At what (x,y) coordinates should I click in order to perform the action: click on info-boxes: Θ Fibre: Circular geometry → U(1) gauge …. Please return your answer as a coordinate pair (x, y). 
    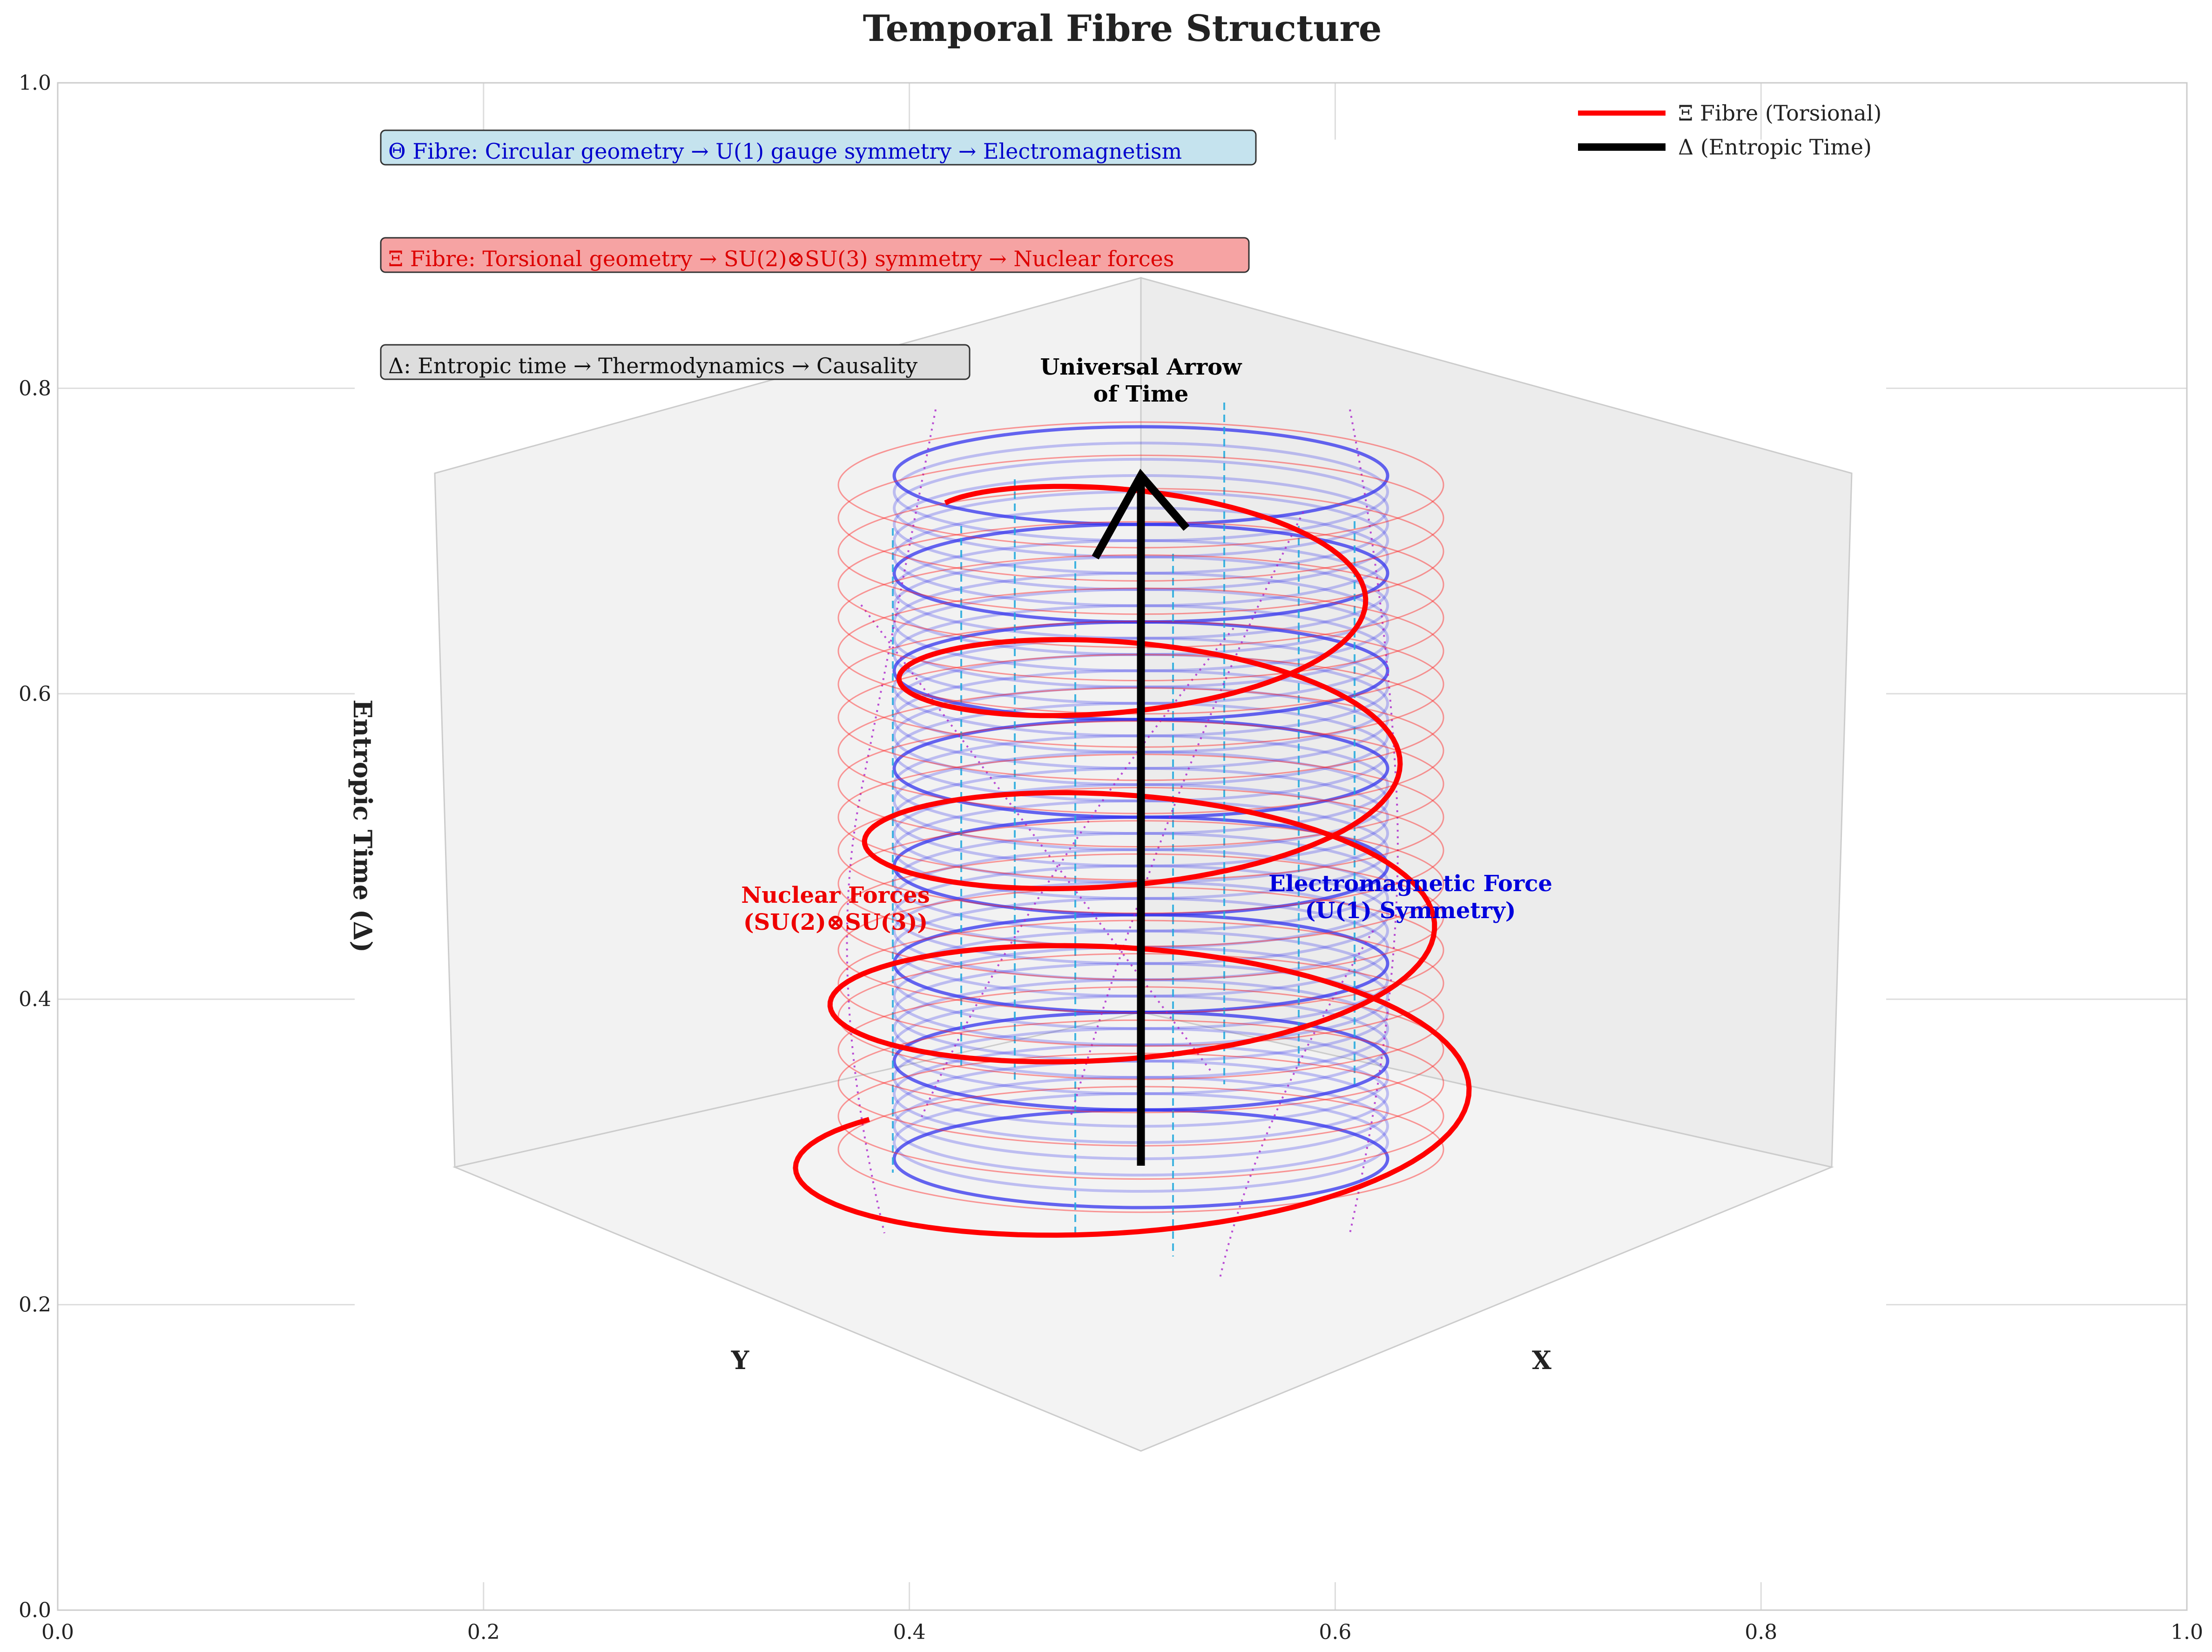
    Looking at the image, I should click on (818, 255).